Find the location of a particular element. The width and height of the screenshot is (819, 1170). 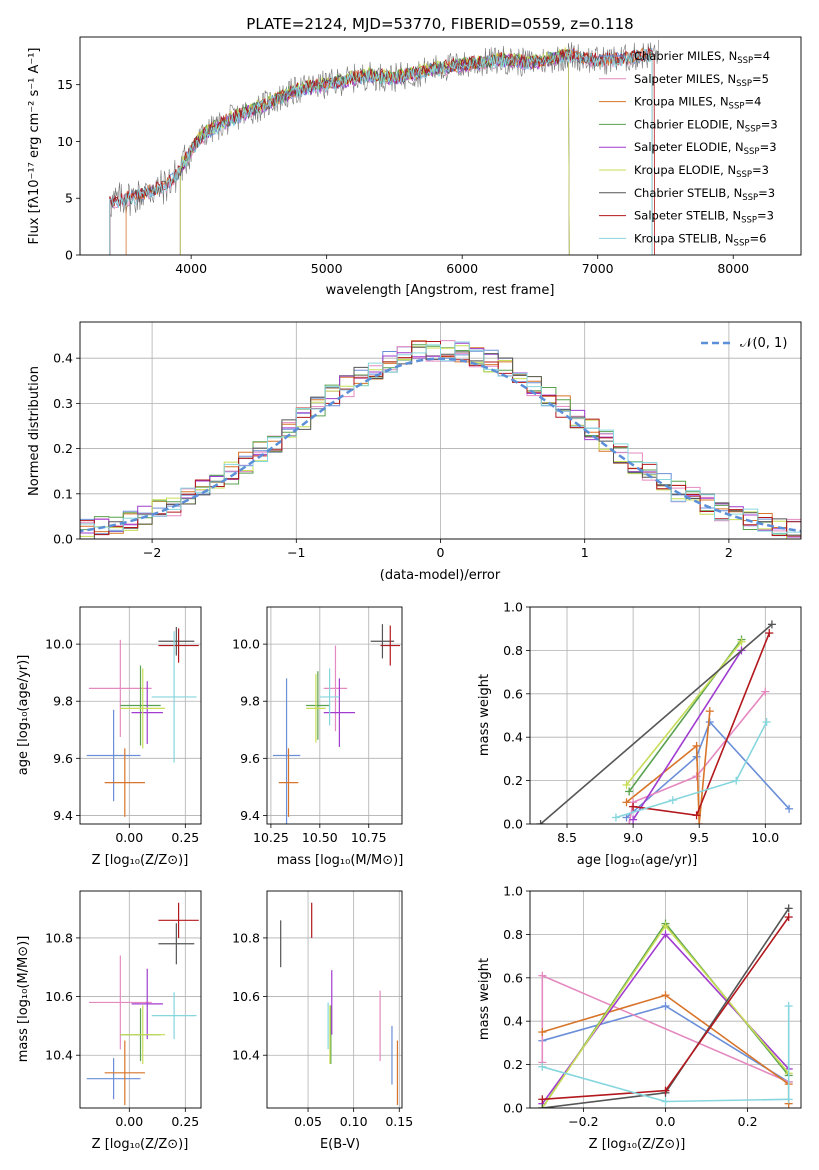

y-tick-label: 9.8 is located at coordinates (63, 701).